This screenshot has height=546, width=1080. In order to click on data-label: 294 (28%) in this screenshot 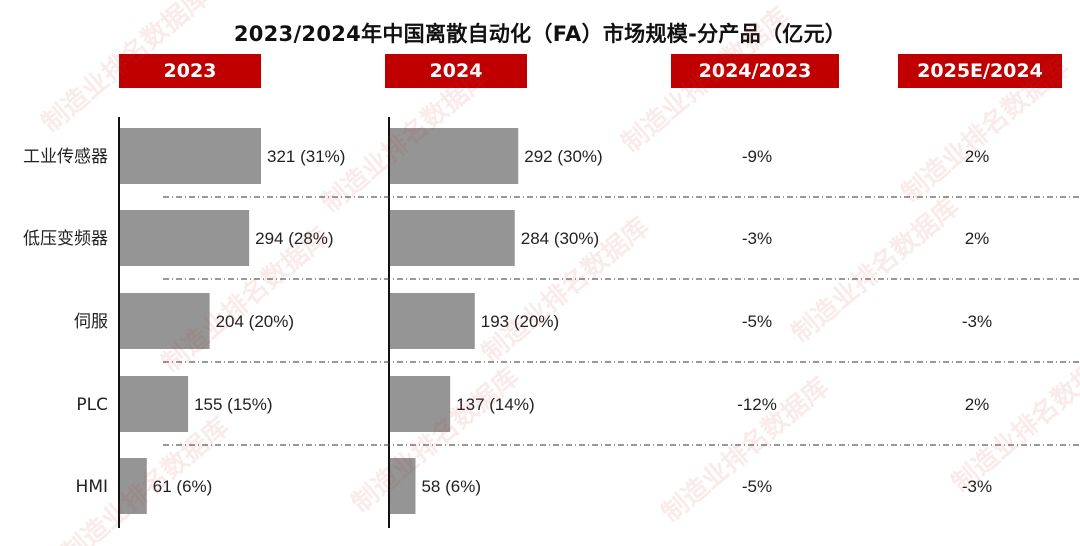, I will do `click(294, 238)`.